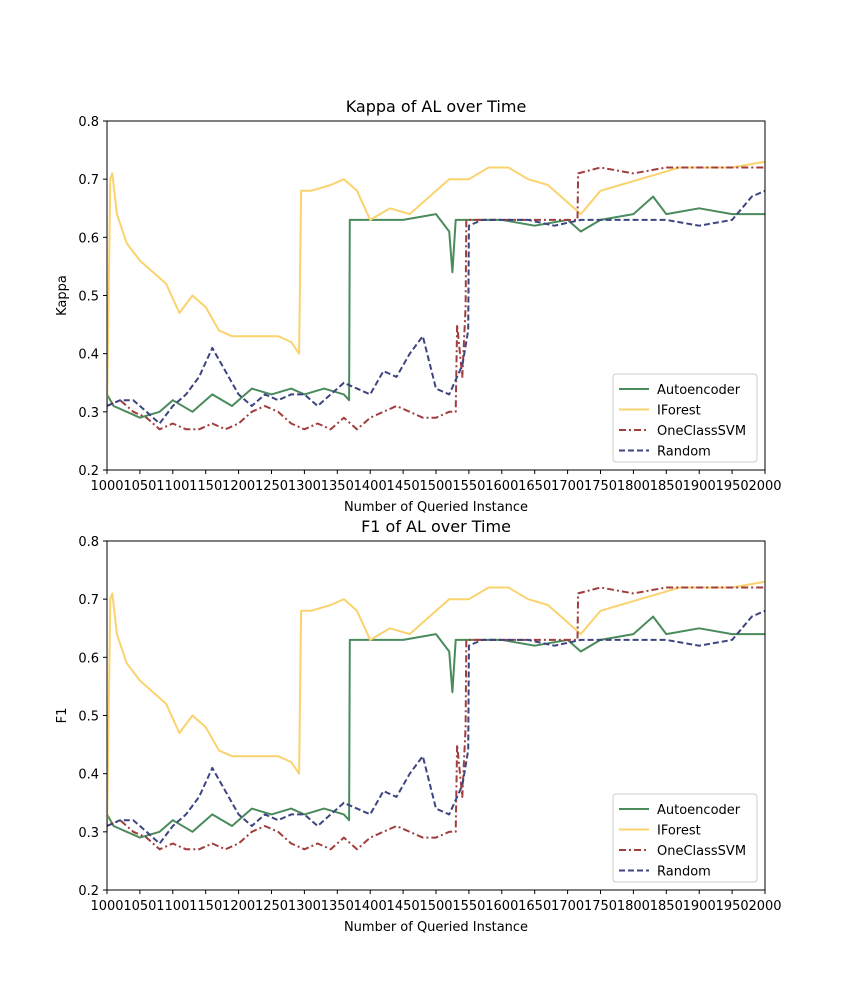 This screenshot has height=1000, width=850. What do you see at coordinates (436, 106) in the screenshot?
I see `chart-title: Kappa of AL over Time` at bounding box center [436, 106].